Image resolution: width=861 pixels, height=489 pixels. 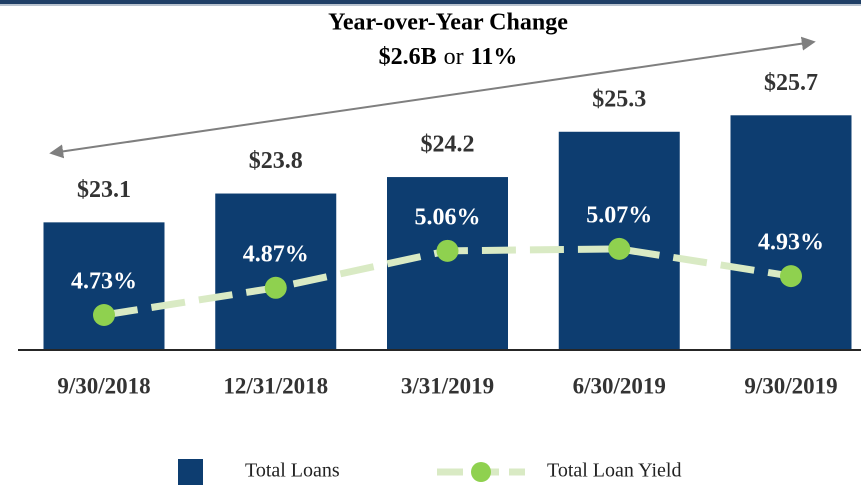 What do you see at coordinates (791, 83) in the screenshot?
I see `bar-value-label: $25.7` at bounding box center [791, 83].